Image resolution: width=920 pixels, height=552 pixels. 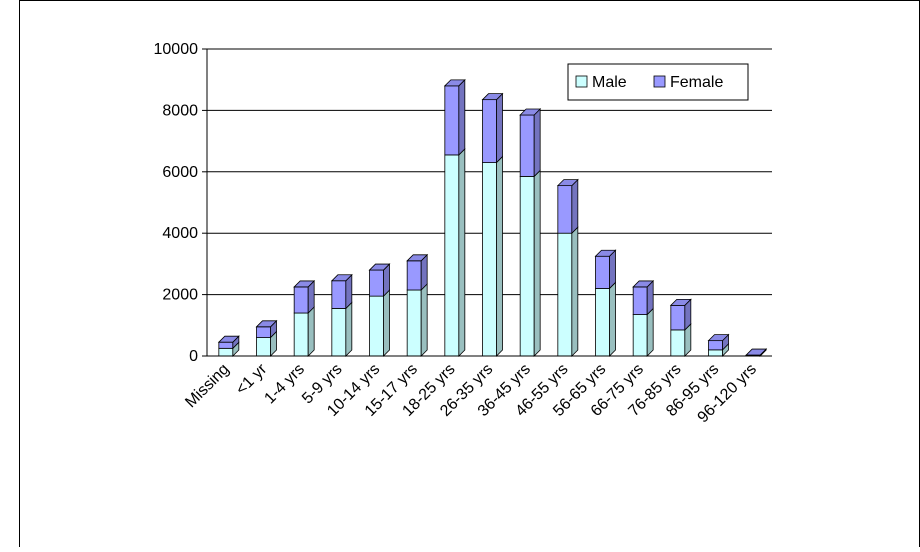 What do you see at coordinates (180, 110) in the screenshot?
I see `y-tick-label: 8000` at bounding box center [180, 110].